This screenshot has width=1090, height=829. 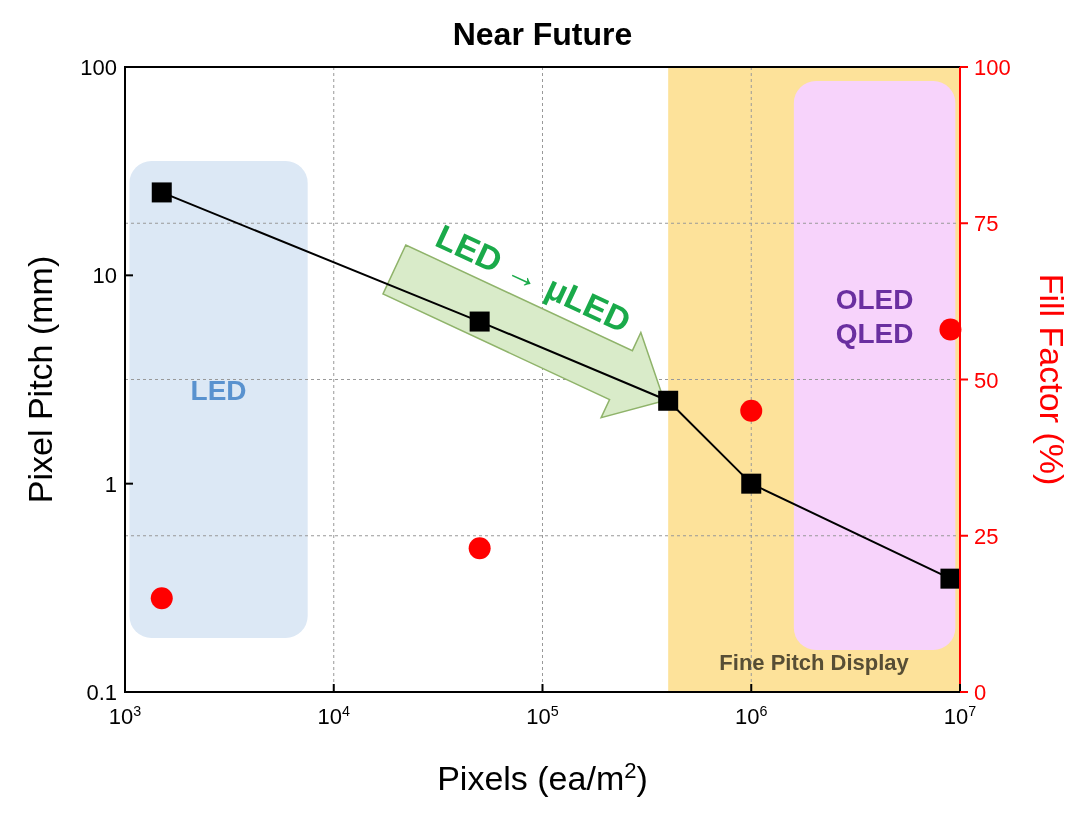 What do you see at coordinates (874, 316) in the screenshot?
I see `band-label: OLED QLED` at bounding box center [874, 316].